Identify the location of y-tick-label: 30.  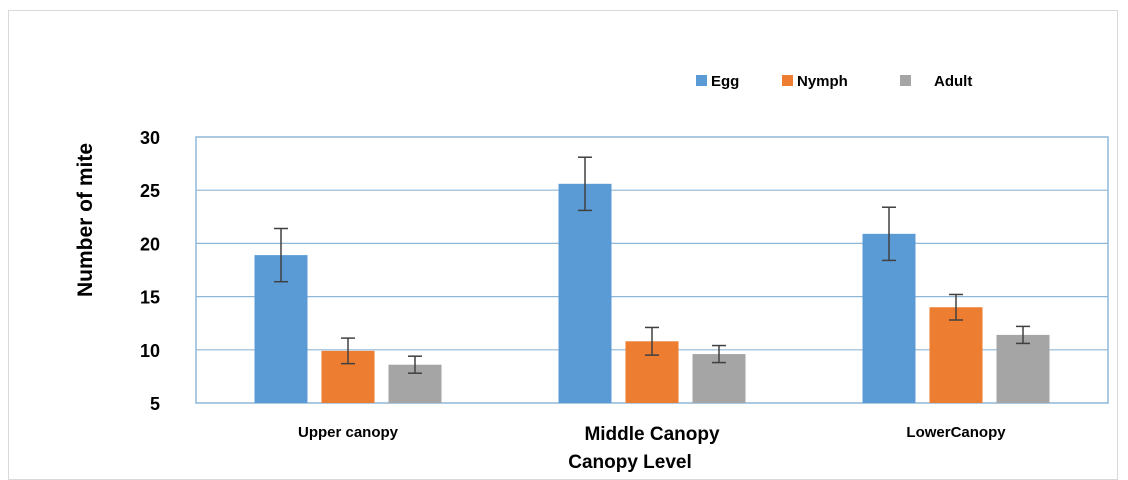
(150, 138).